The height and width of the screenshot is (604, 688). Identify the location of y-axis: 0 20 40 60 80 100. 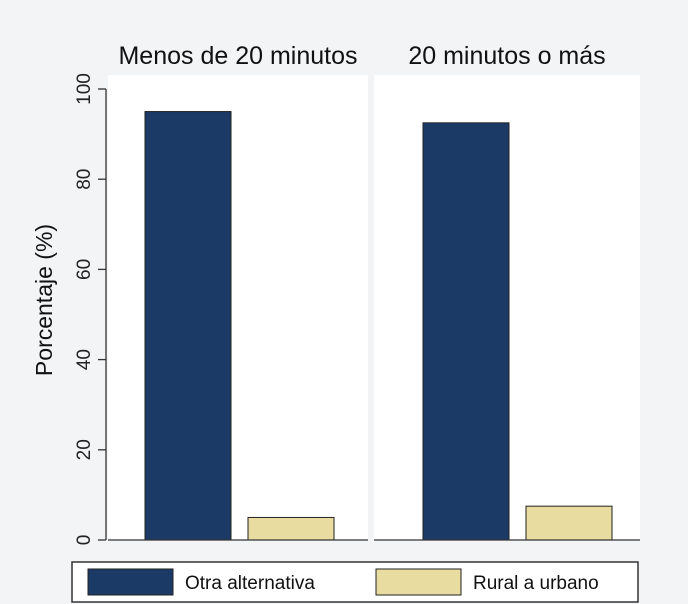
(90, 309).